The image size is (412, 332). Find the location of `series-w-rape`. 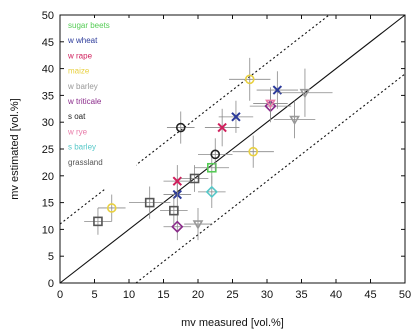

series-w-rape is located at coordinates (201, 153).